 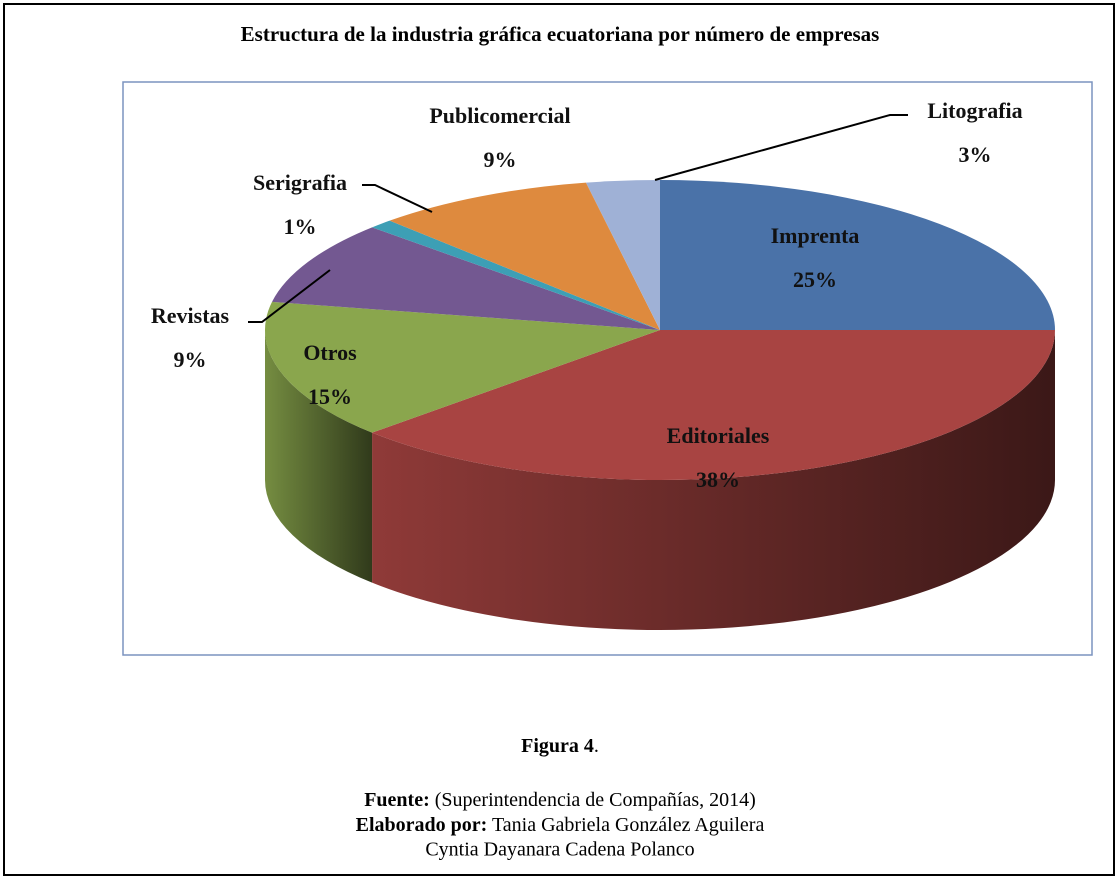 I want to click on slice-label: Imprenta, so click(x=815, y=235).